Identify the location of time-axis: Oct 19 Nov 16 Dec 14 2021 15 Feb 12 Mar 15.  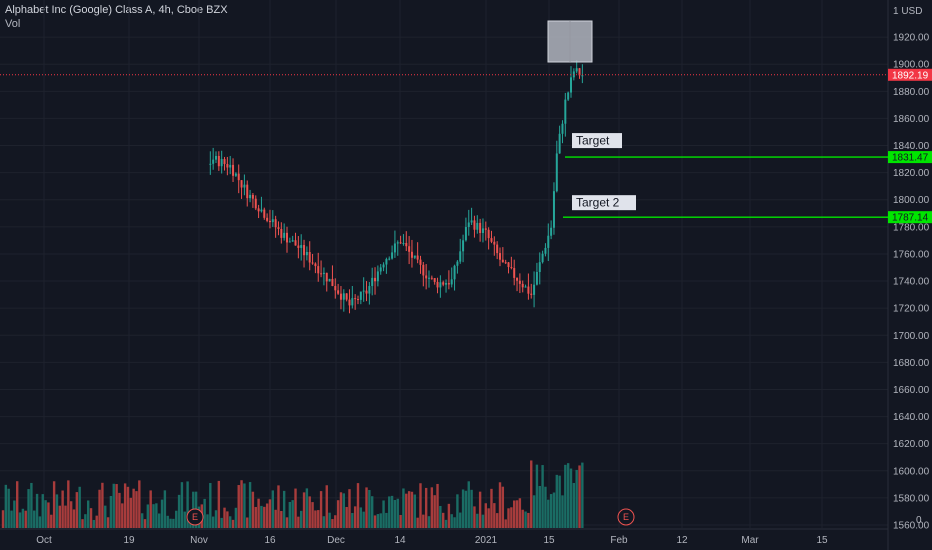
(432, 540).